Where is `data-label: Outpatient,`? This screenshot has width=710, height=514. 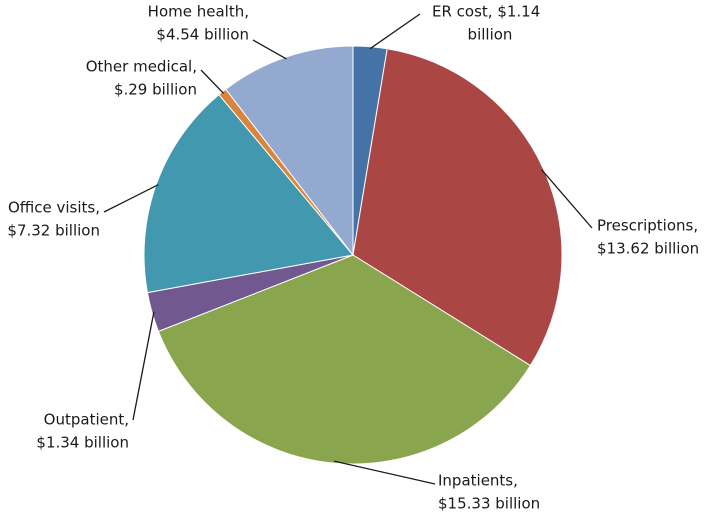 data-label: Outpatient, is located at coordinates (86, 420).